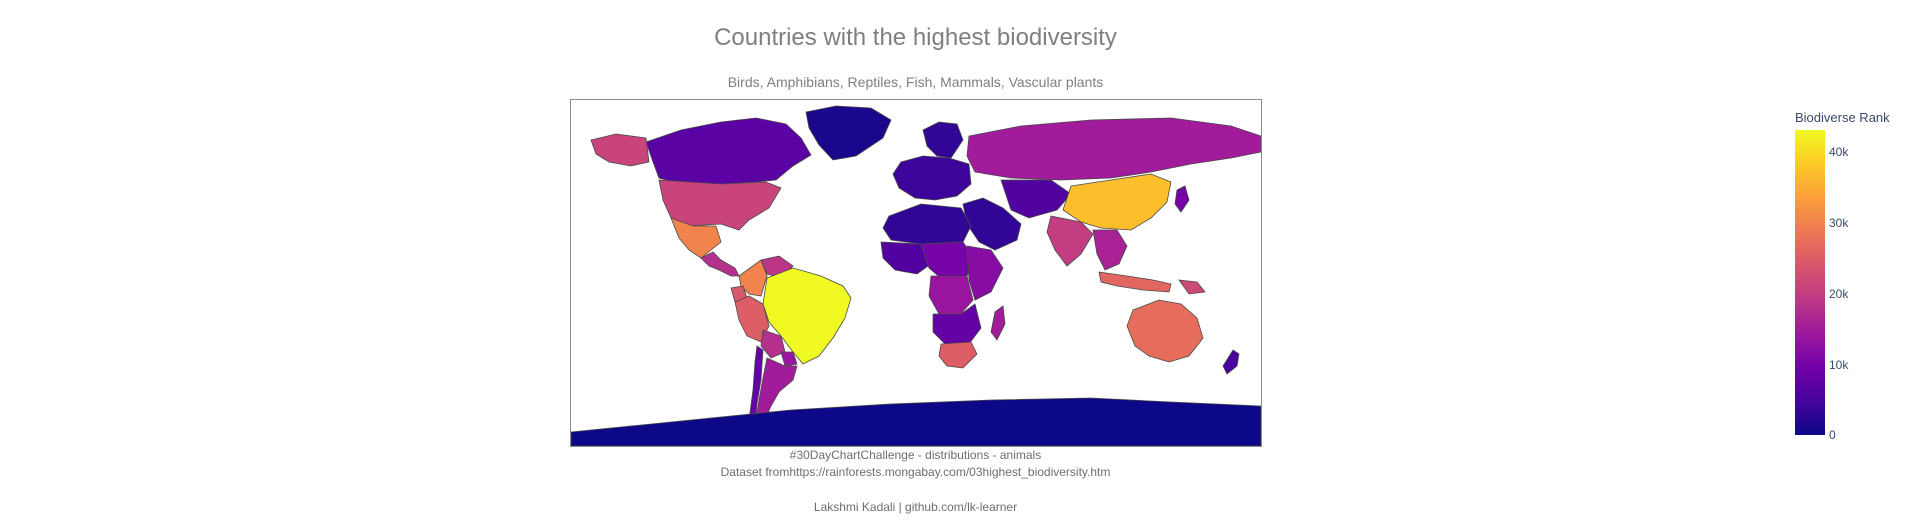 The height and width of the screenshot is (525, 1915). I want to click on colorbar, so click(1810, 282).